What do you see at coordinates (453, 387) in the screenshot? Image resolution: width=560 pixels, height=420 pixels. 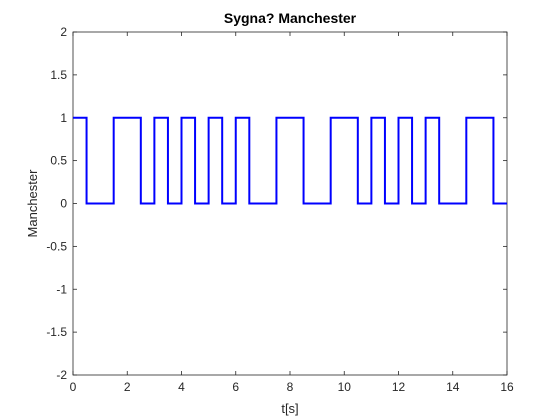 I see `x-tick-label: 14` at bounding box center [453, 387].